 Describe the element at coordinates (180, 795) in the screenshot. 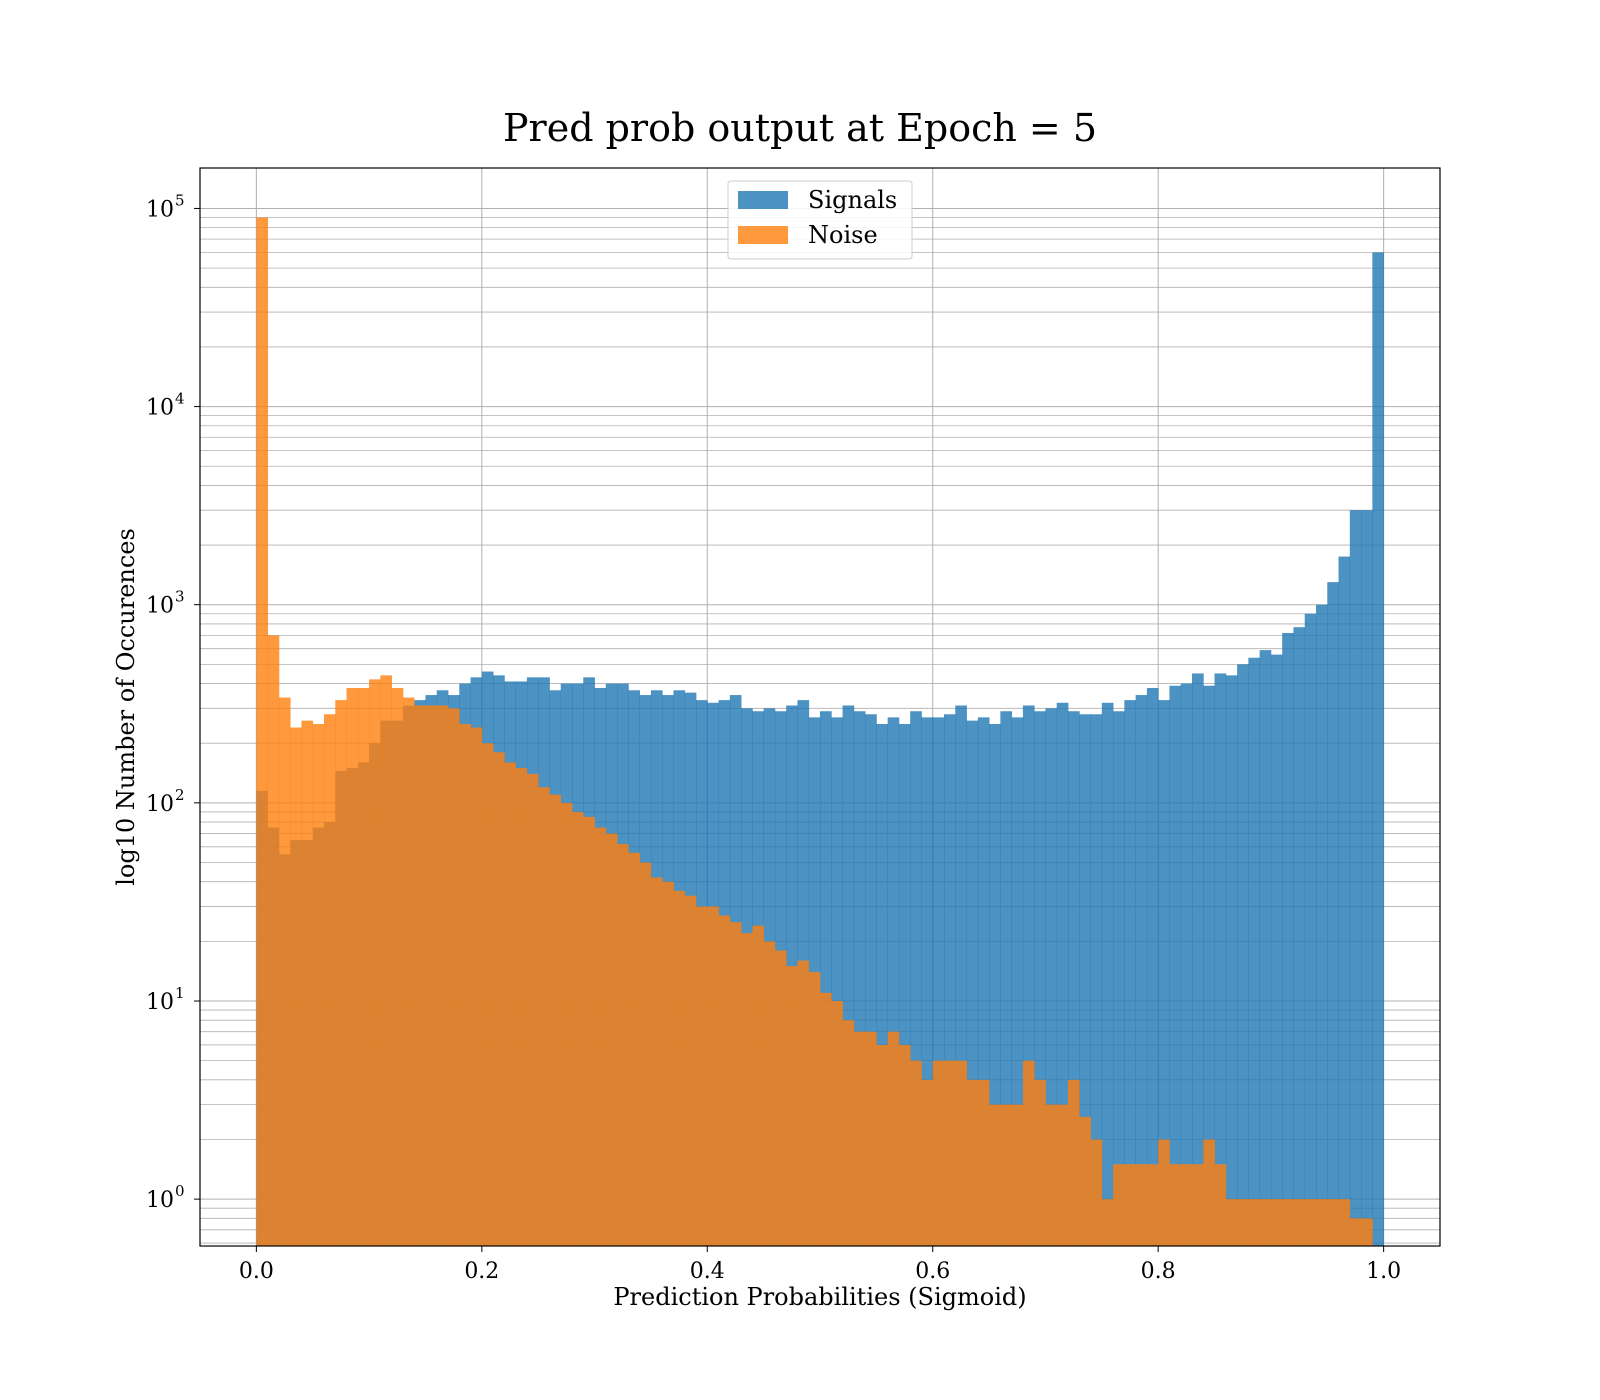

I see `y-tick-exponent: 2` at that location.